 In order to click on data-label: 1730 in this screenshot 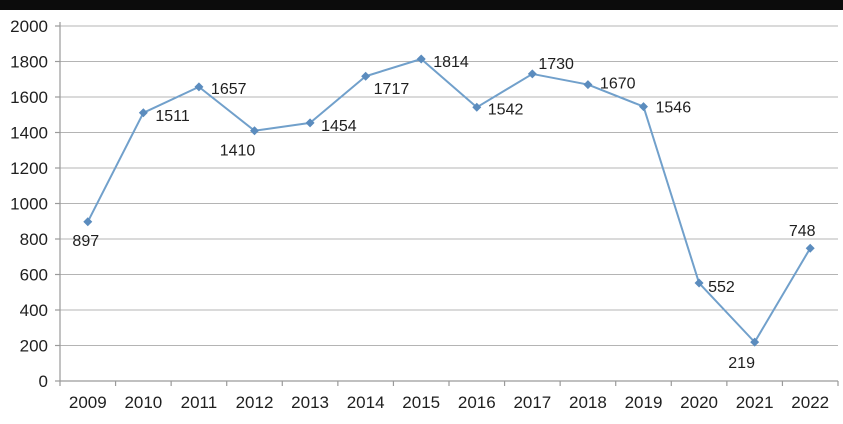, I will do `click(556, 64)`.